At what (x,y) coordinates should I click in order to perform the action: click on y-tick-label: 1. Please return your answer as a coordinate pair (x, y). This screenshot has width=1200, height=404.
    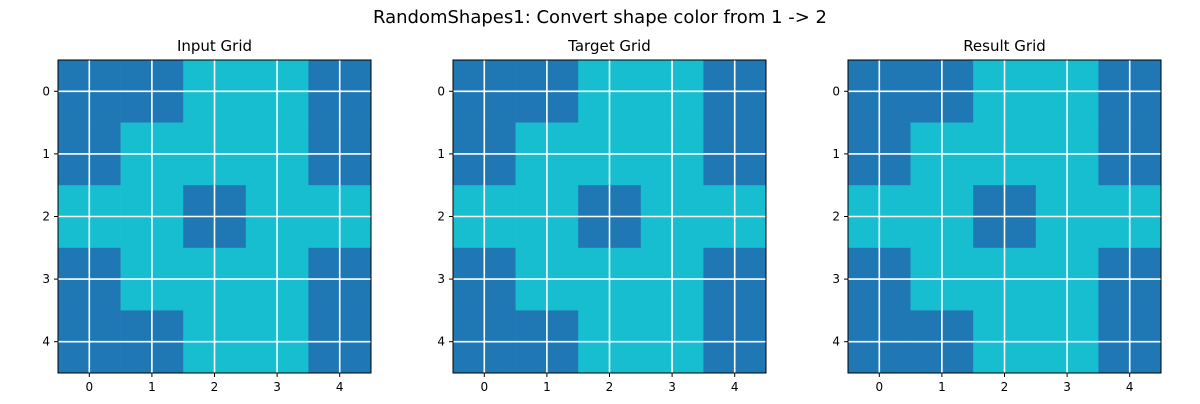
    Looking at the image, I should click on (46, 154).